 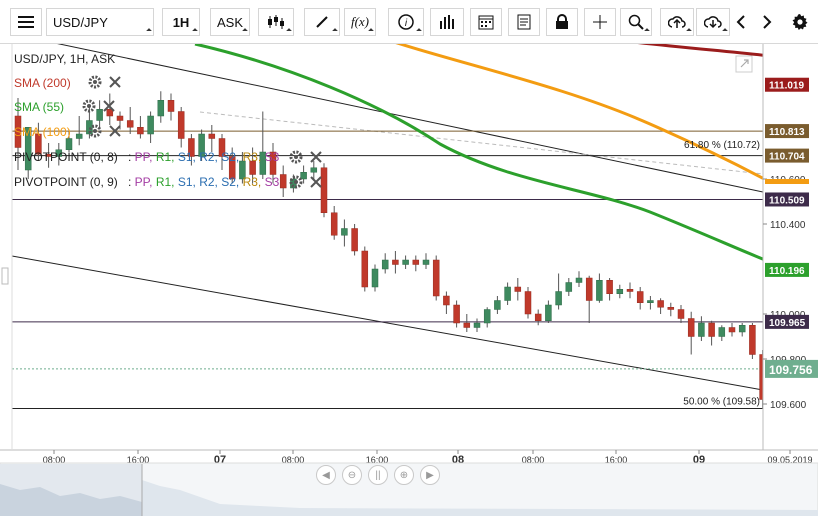 What do you see at coordinates (741, 22) in the screenshot?
I see `prev-button` at bounding box center [741, 22].